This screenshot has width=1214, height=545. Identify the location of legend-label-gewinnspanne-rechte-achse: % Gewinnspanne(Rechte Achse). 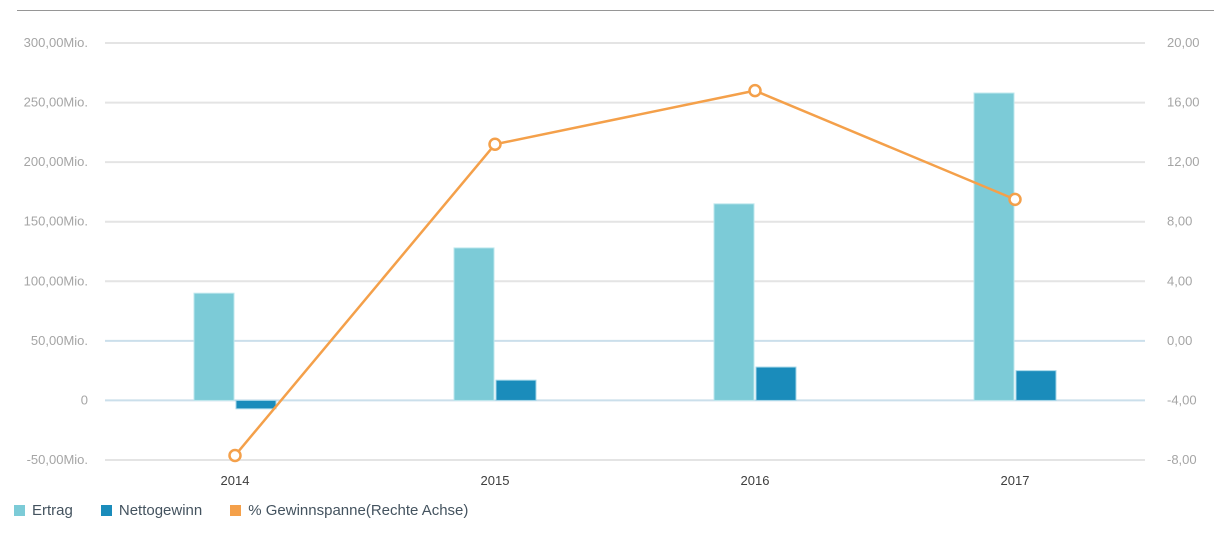
(358, 510).